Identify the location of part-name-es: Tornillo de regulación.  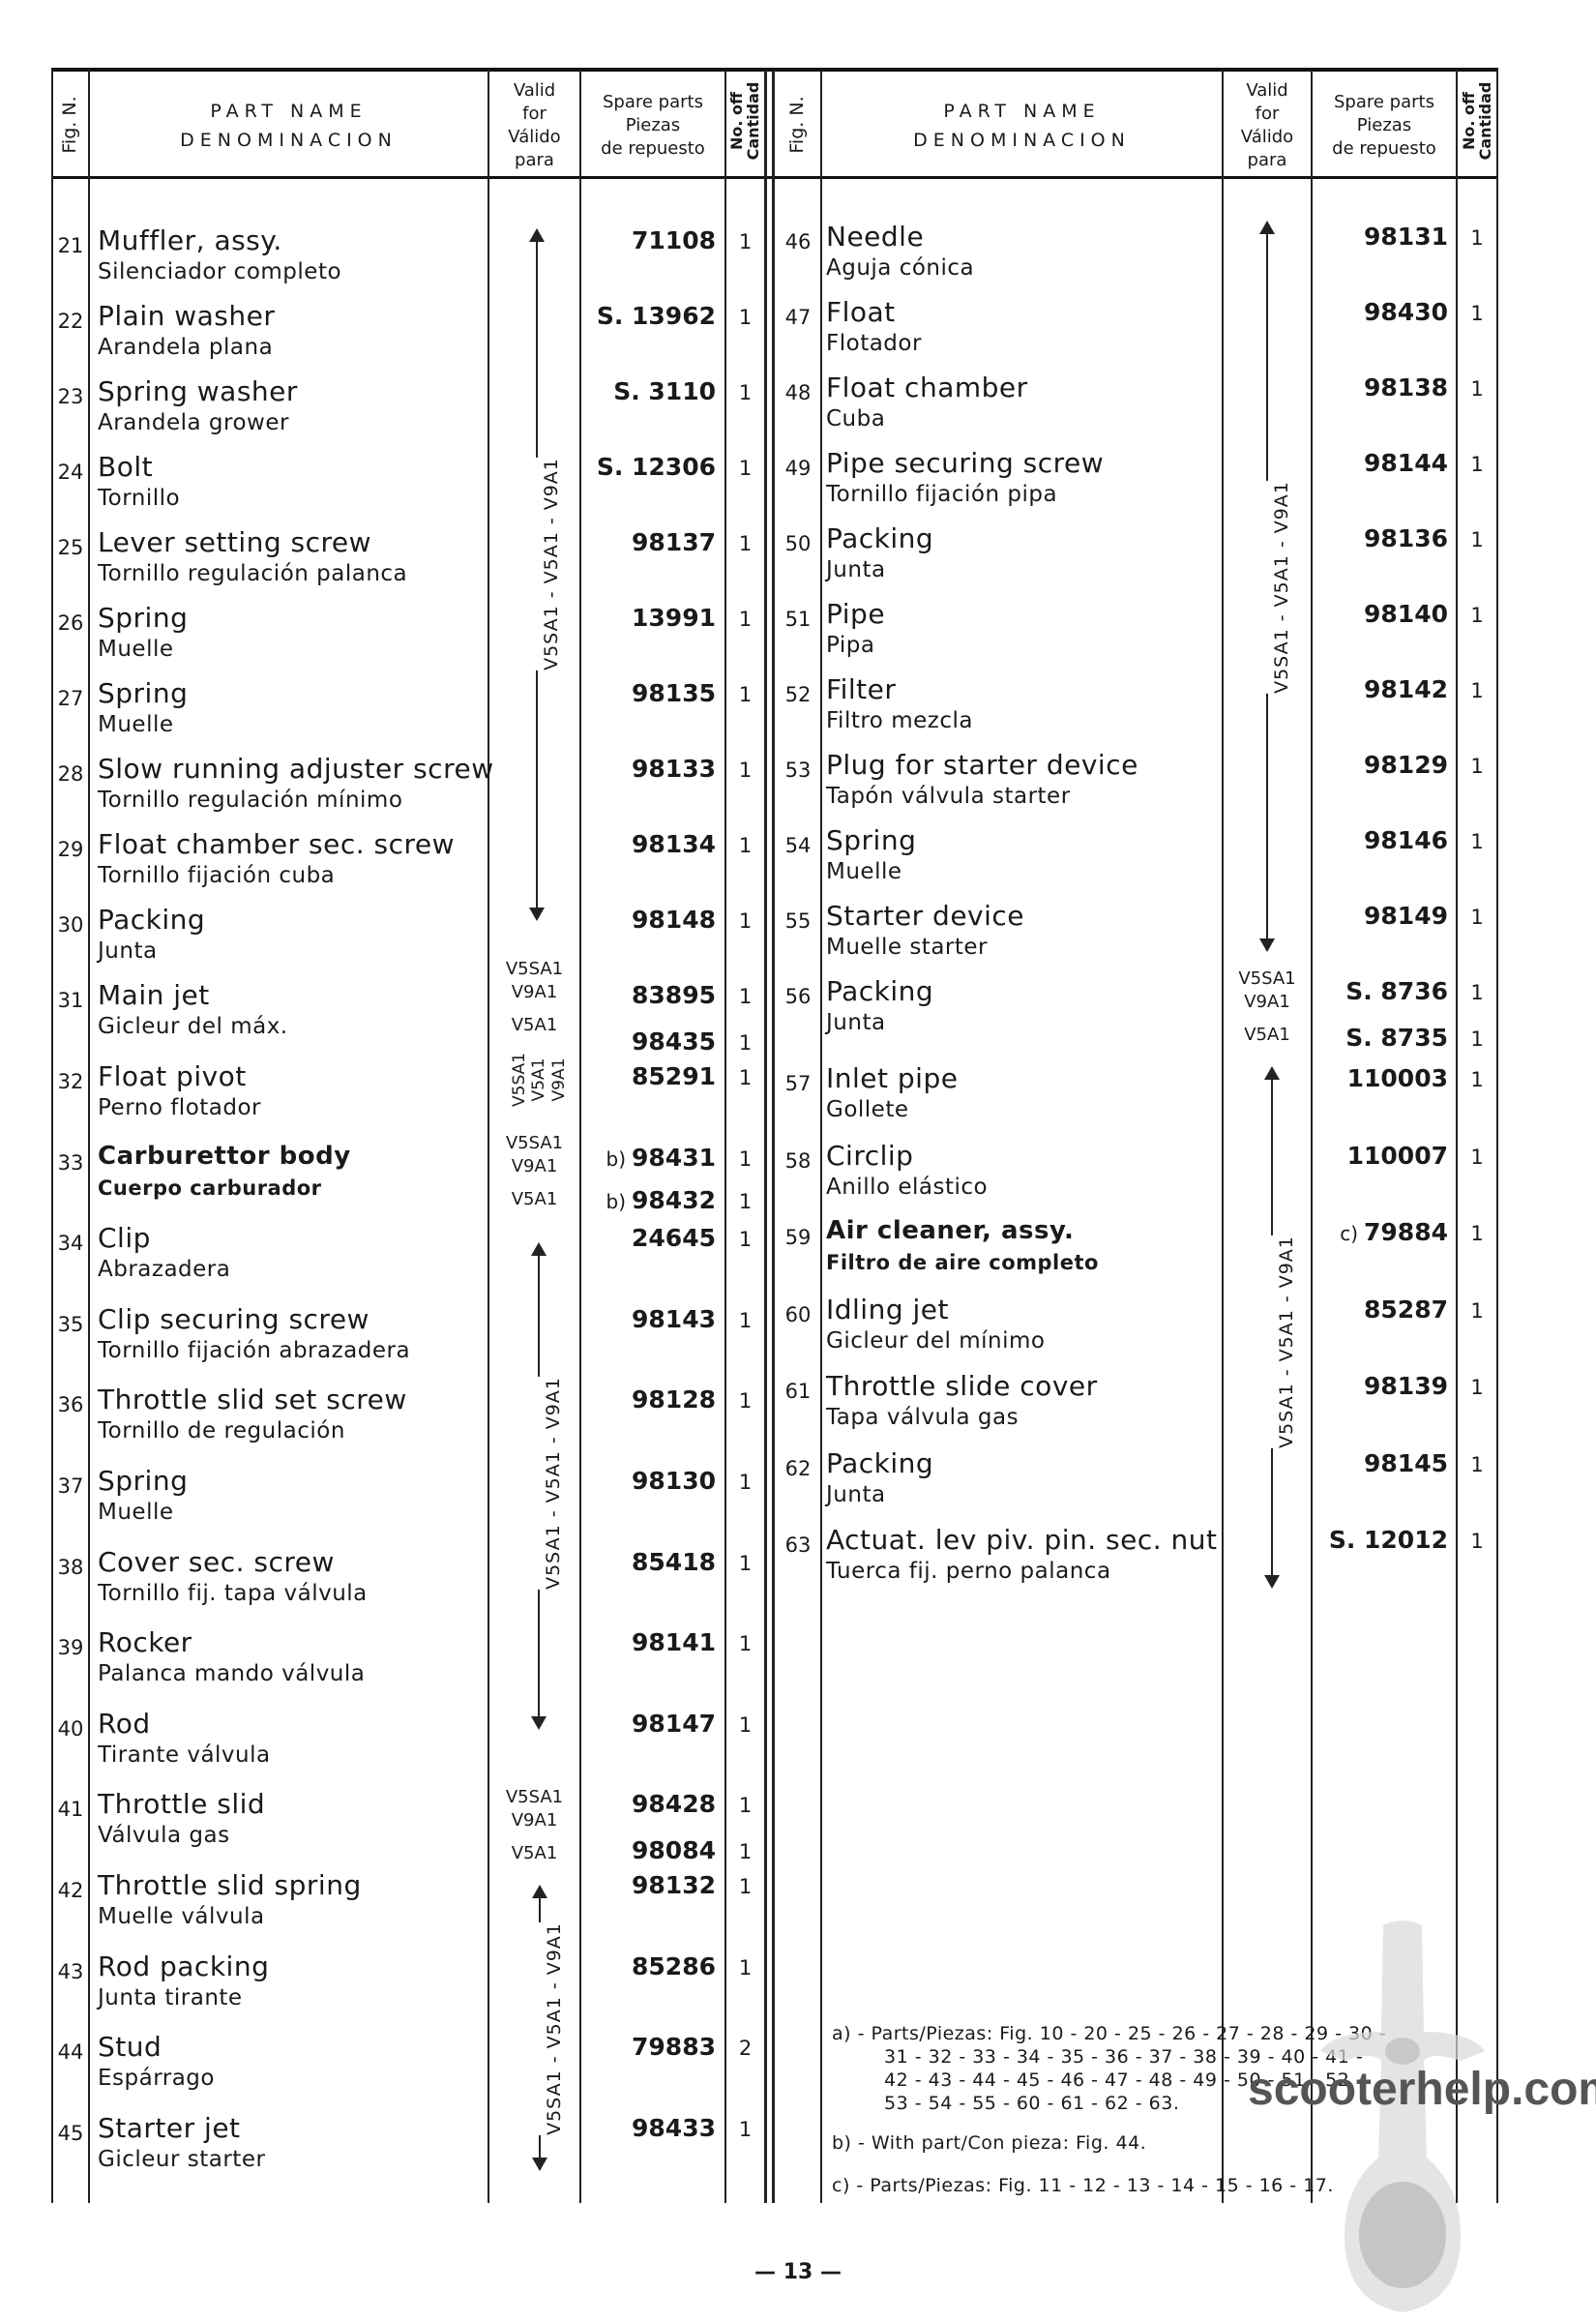
(221, 1431).